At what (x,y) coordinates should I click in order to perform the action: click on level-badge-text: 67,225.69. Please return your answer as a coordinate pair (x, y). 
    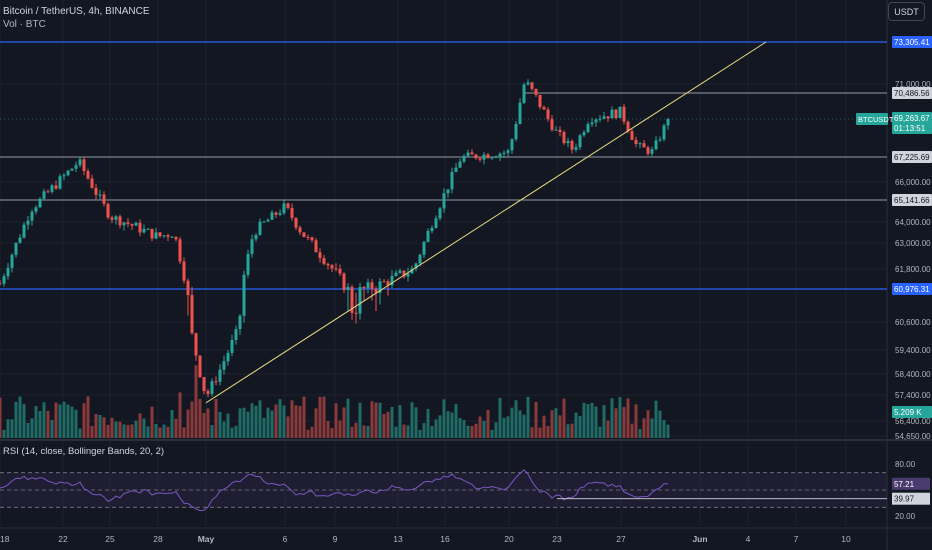
    Looking at the image, I should click on (912, 157).